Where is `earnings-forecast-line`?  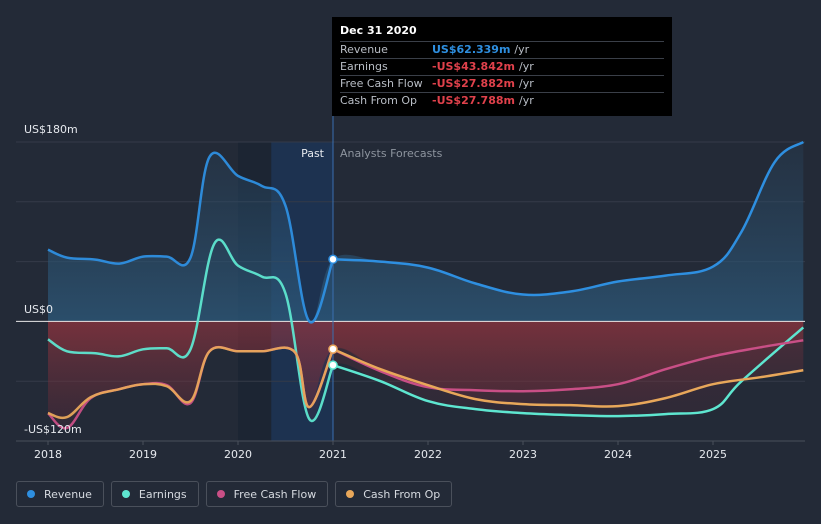 earnings-forecast-line is located at coordinates (568, 372).